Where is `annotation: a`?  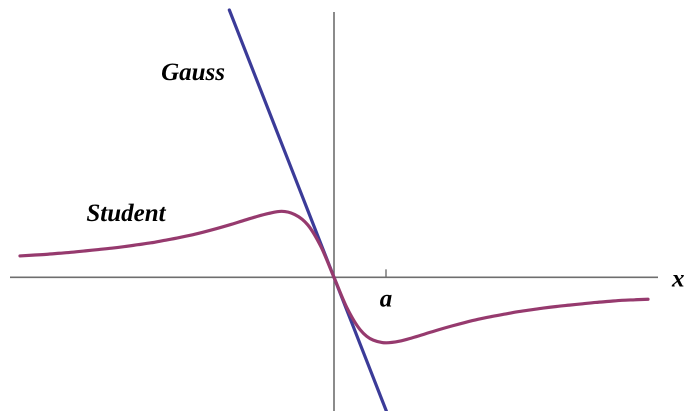 annotation: a is located at coordinates (386, 298).